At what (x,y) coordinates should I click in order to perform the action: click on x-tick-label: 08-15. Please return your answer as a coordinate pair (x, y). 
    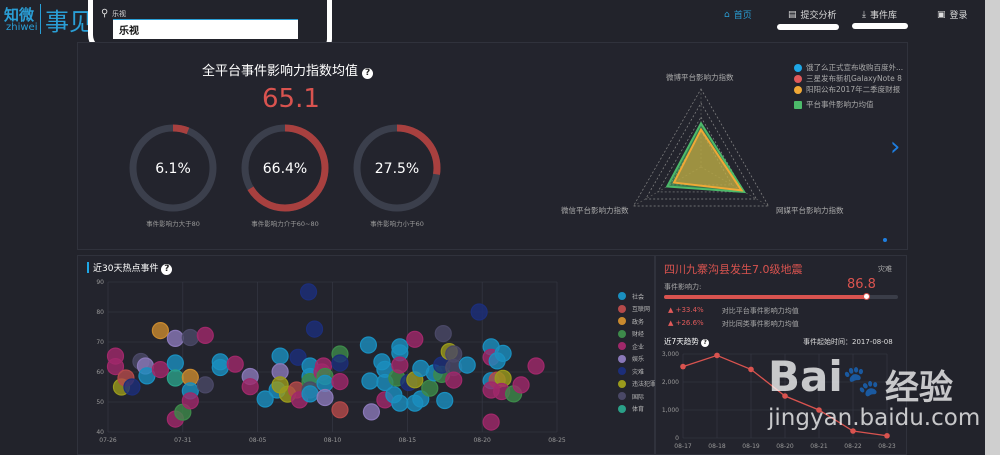
    Looking at the image, I should click on (408, 440).